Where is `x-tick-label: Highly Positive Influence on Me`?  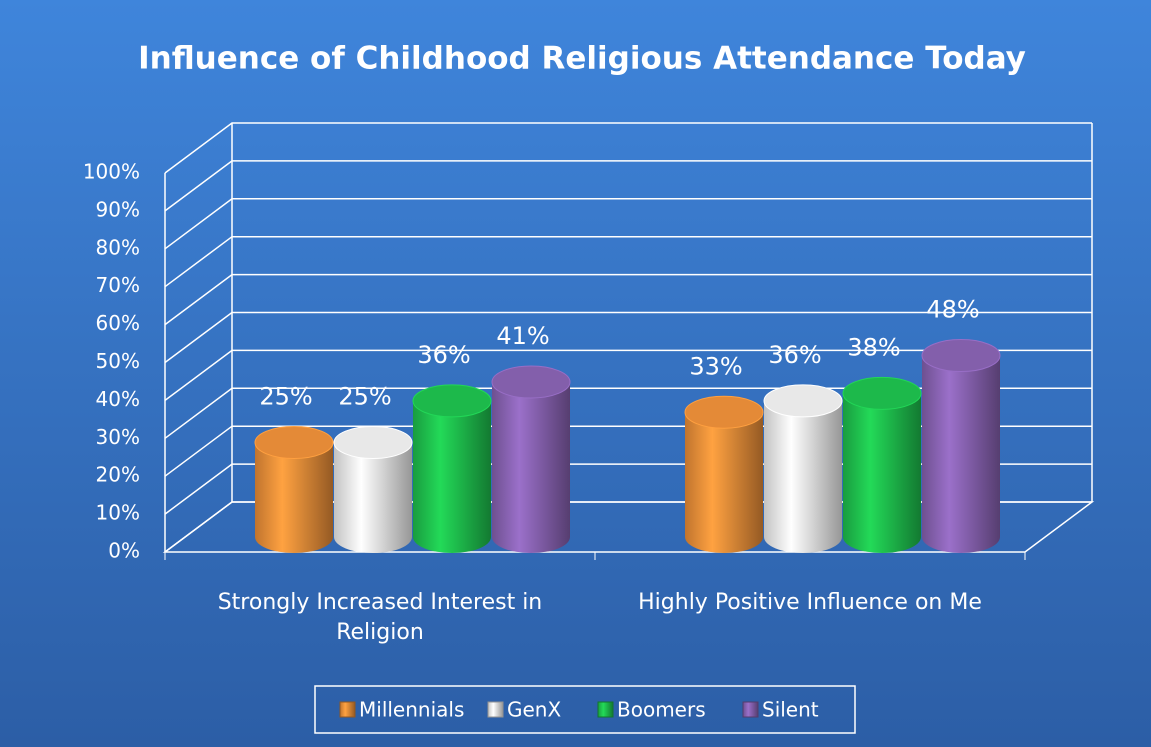
x-tick-label: Highly Positive Influence on Me is located at coordinates (810, 602).